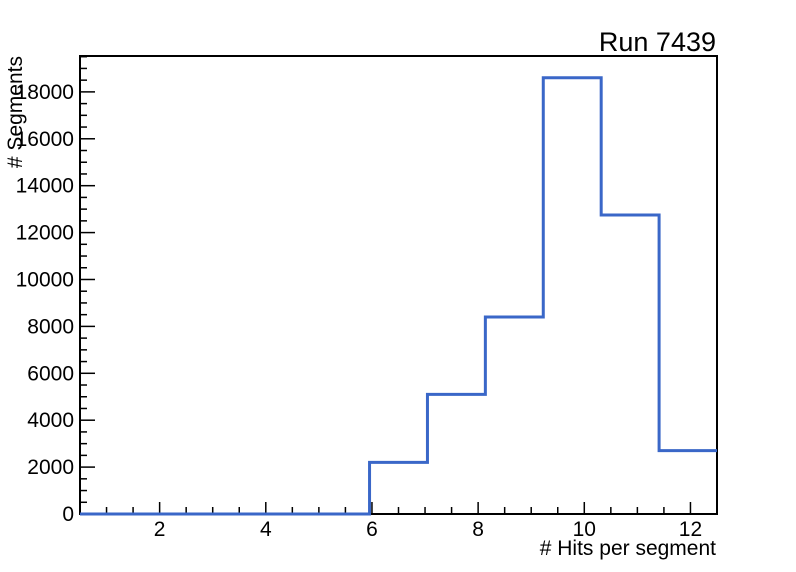  What do you see at coordinates (45, 279) in the screenshot?
I see `y-tick-label: 10000` at bounding box center [45, 279].